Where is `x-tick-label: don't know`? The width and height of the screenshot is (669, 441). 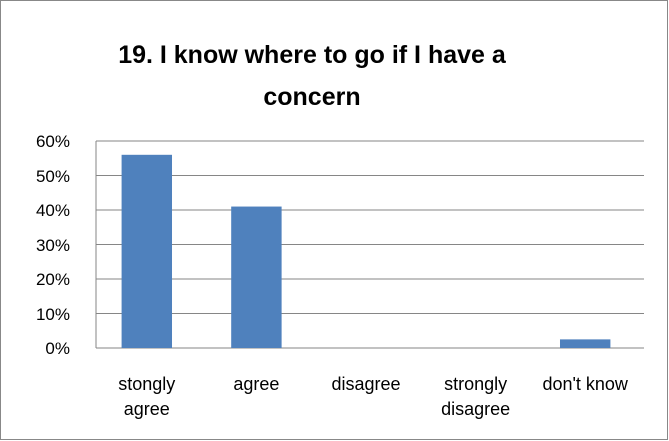
x-tick-label: don't know is located at coordinates (585, 384).